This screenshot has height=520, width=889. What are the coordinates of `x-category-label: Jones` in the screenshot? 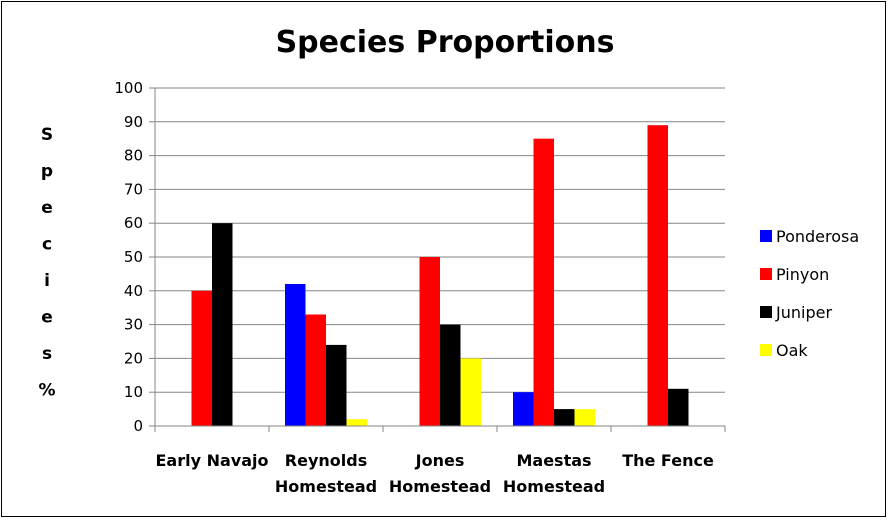 It's located at (440, 460).